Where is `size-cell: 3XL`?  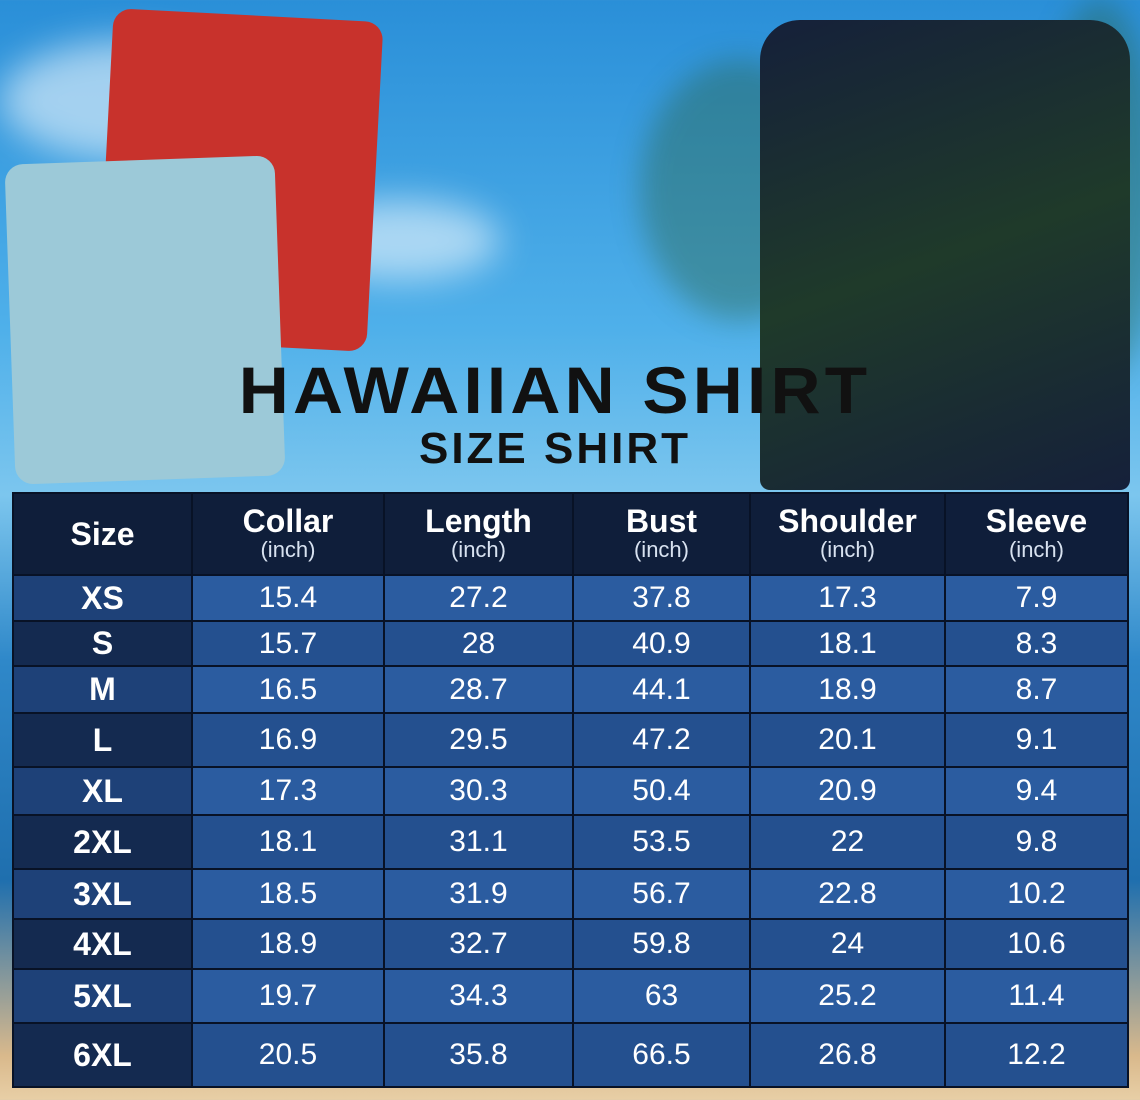
size-cell: 3XL is located at coordinates (102, 894).